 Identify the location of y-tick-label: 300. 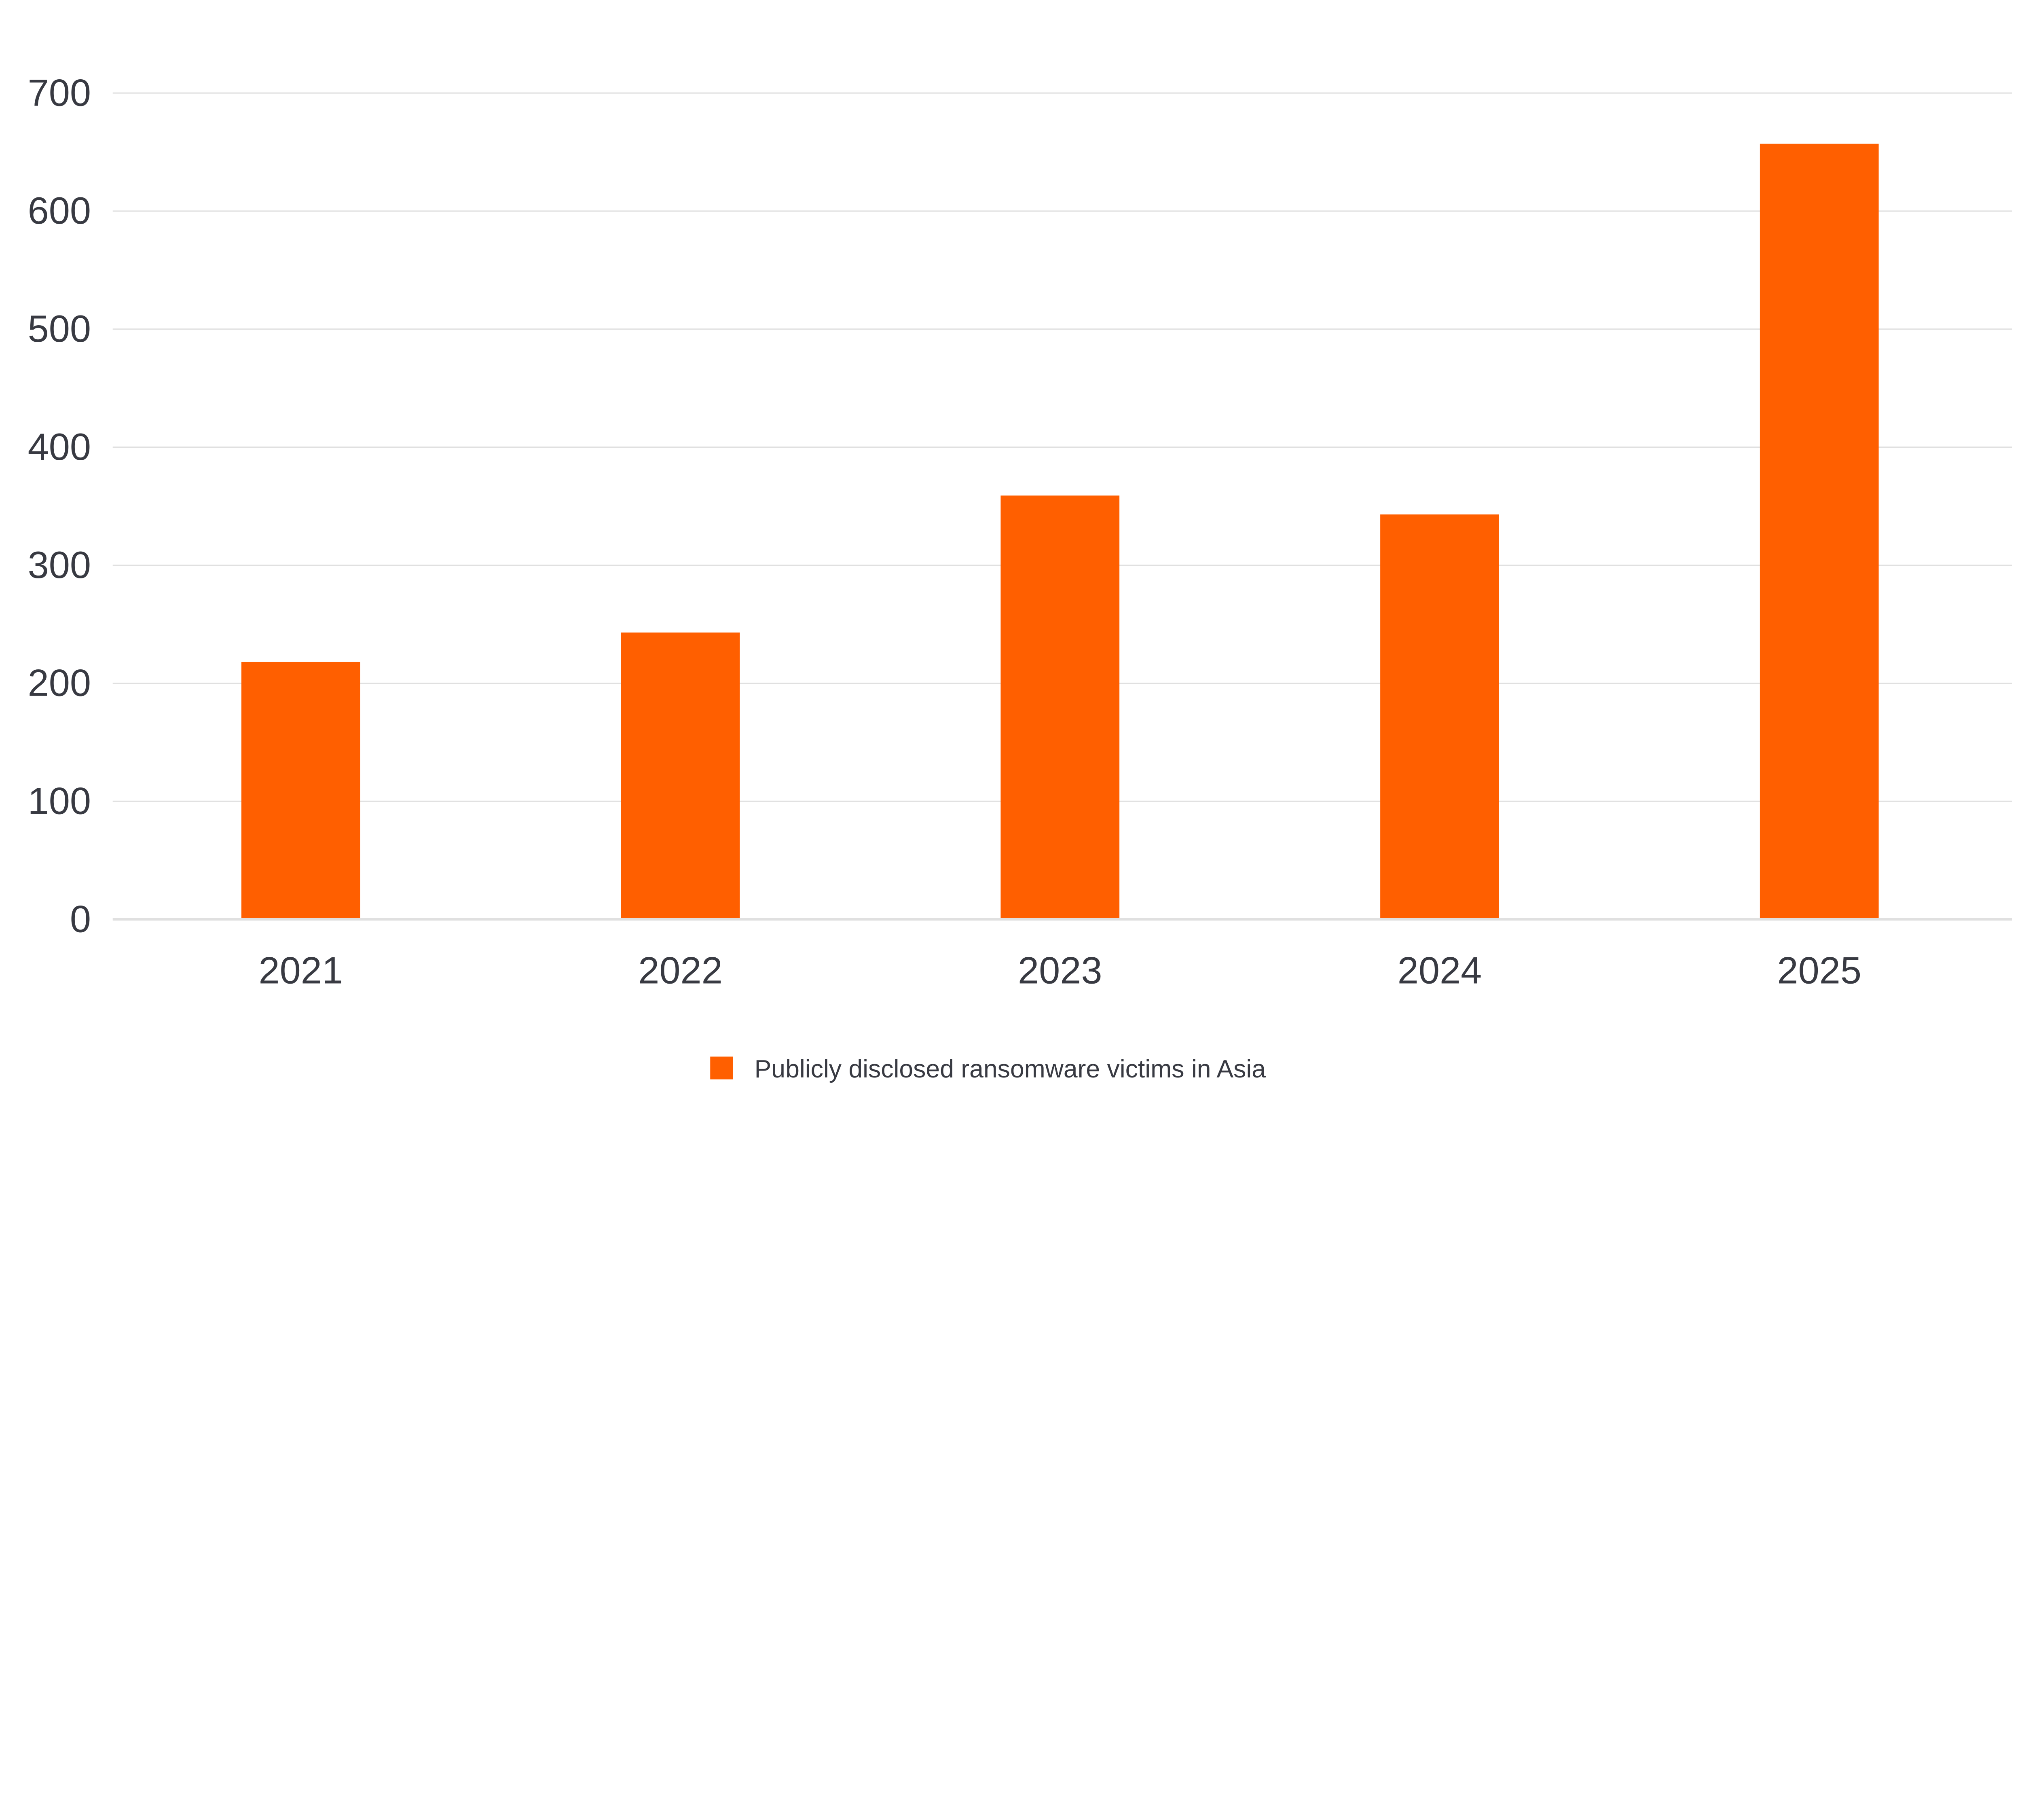
(59, 565).